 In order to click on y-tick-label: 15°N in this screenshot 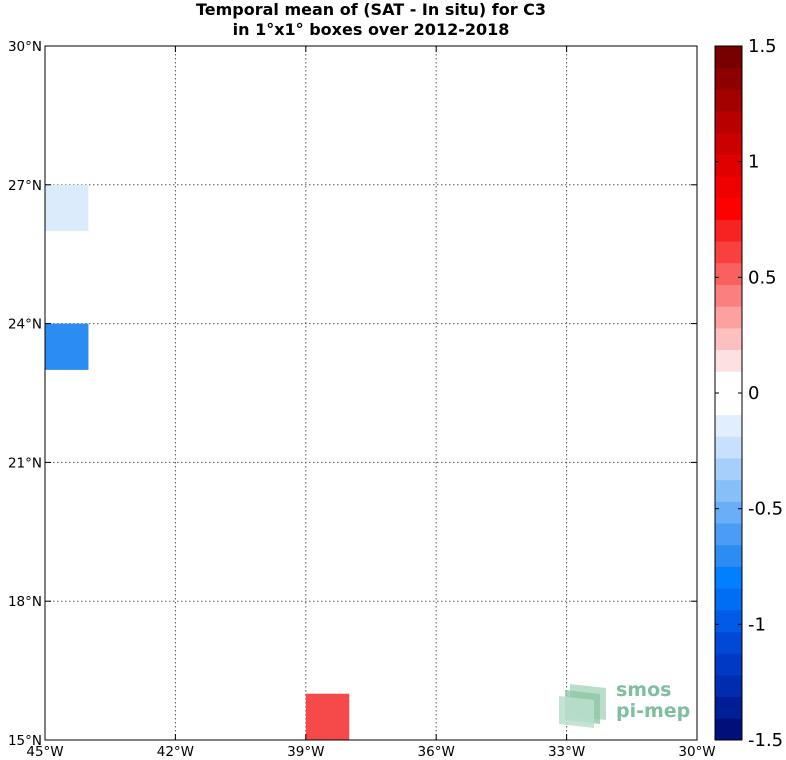, I will do `click(25, 741)`.